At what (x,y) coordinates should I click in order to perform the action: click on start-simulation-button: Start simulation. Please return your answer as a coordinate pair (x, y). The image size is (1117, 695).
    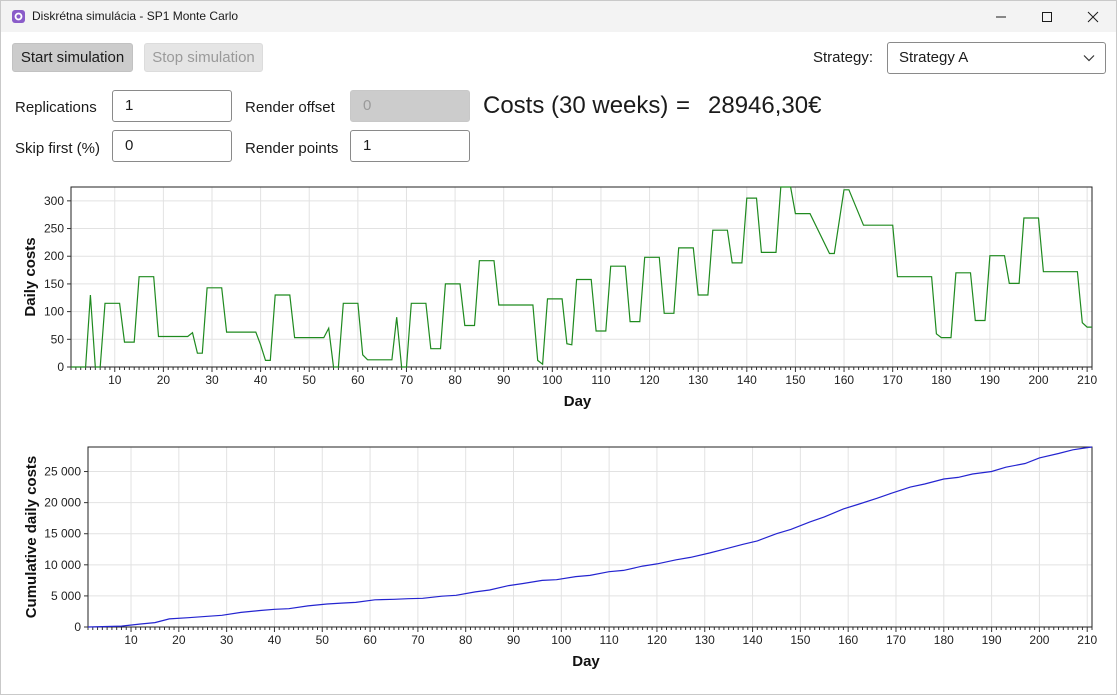
    Looking at the image, I should click on (72, 57).